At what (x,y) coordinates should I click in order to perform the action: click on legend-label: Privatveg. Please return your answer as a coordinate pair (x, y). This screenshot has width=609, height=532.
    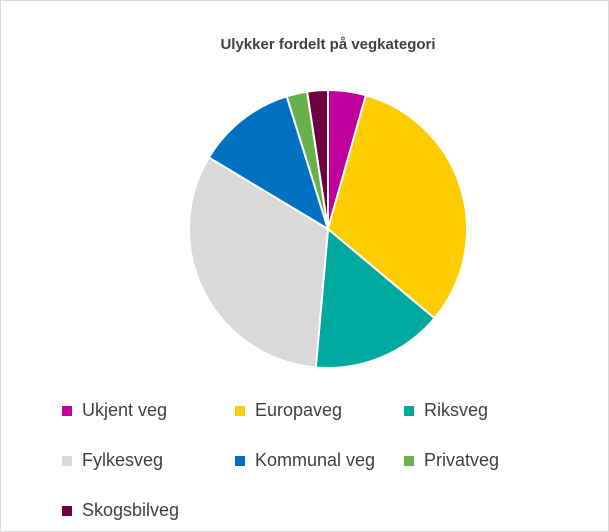
    Looking at the image, I should click on (461, 460).